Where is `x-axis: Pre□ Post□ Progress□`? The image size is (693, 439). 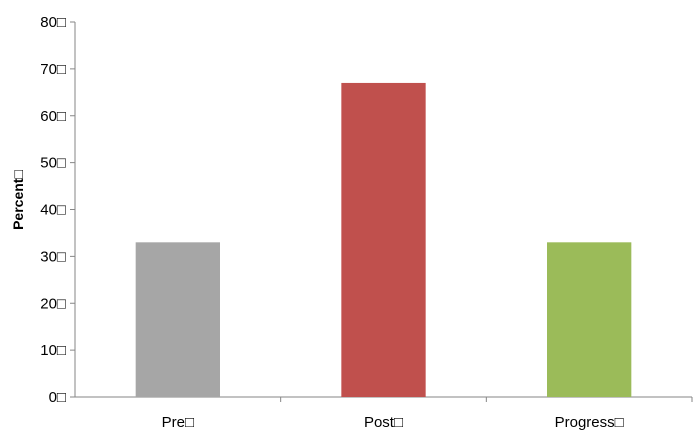 x-axis: Pre□ Post□ Progress□ is located at coordinates (384, 413).